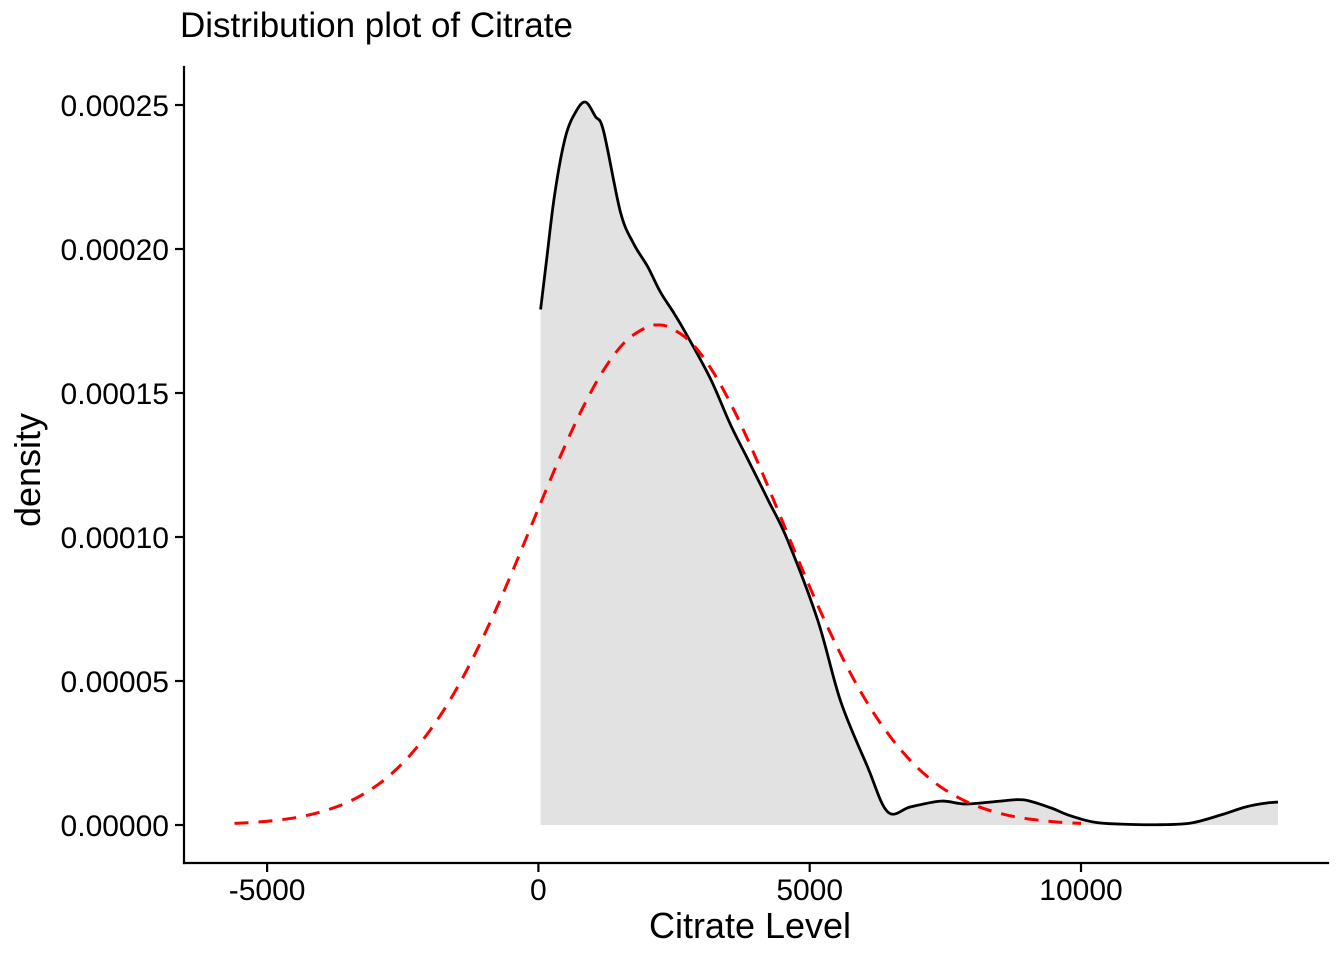  I want to click on y-tick-label: 0.00005, so click(115, 682).